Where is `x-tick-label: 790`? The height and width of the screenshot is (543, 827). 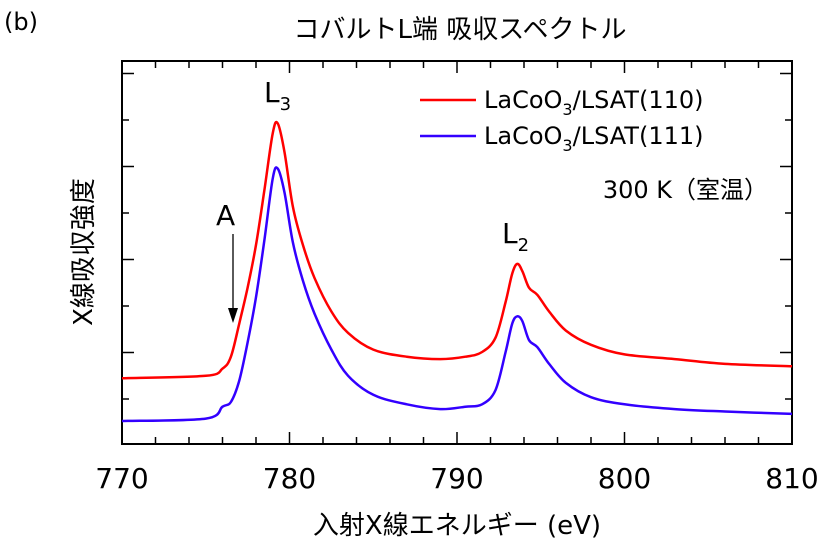
x-tick-label: 790 is located at coordinates (456, 478).